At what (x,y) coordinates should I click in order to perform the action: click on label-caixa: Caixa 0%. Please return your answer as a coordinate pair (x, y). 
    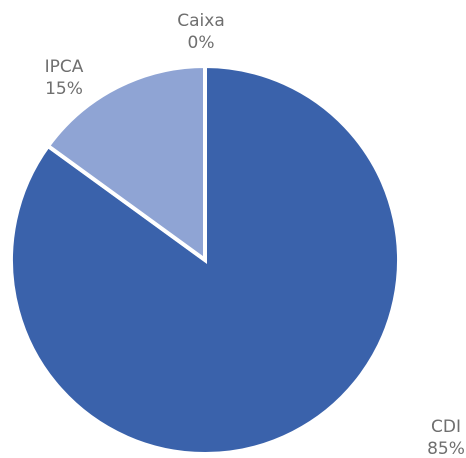
    Looking at the image, I should click on (201, 32).